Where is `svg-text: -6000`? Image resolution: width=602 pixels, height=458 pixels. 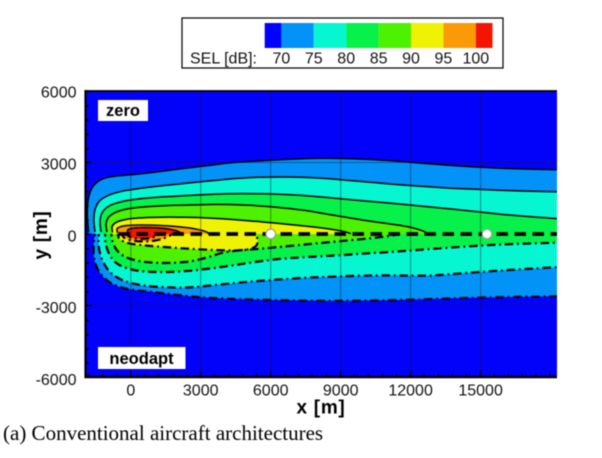 svg-text: -6000 is located at coordinates (56, 380).